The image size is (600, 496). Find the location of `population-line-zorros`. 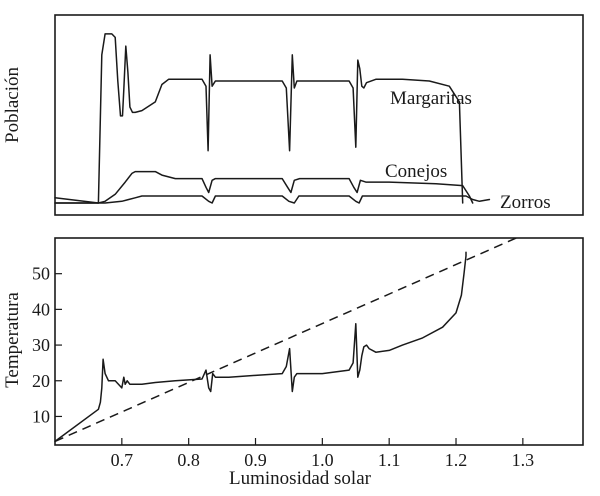

population-line-zorros is located at coordinates (272, 199).